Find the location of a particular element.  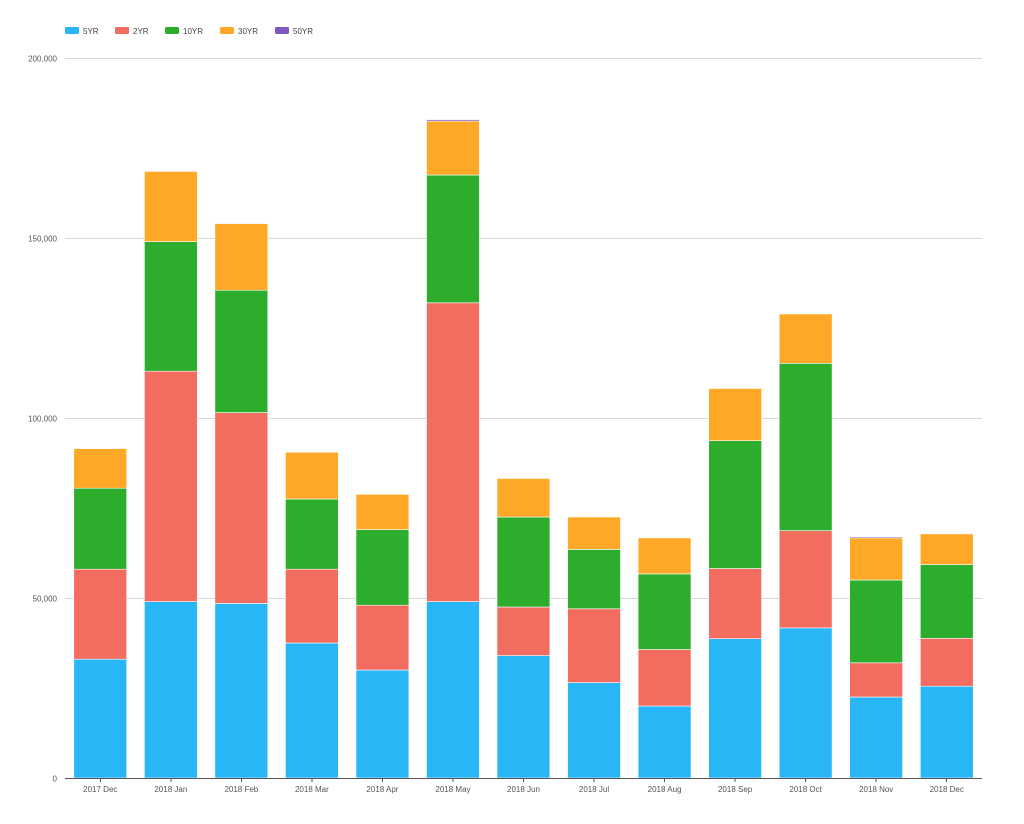

x-tick-label: 2018 Aug is located at coordinates (665, 789).